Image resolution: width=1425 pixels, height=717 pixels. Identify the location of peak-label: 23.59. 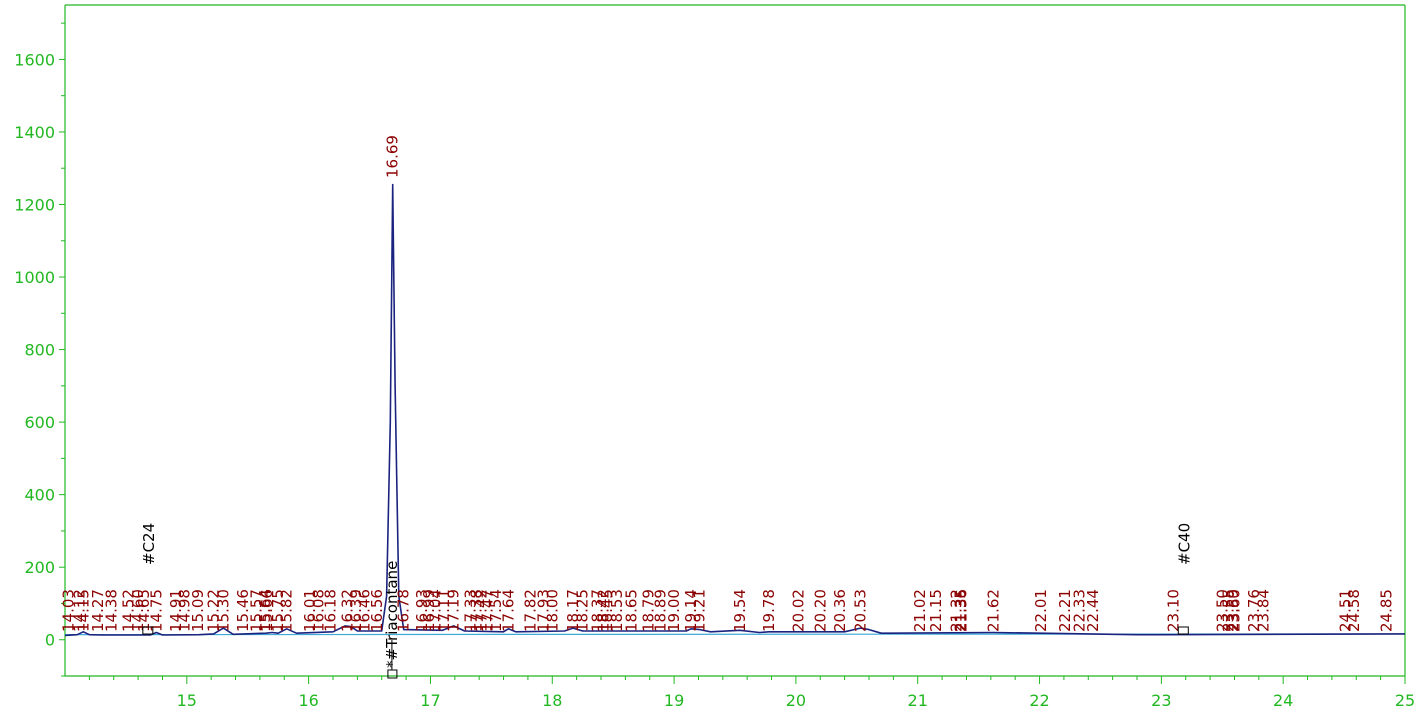
(1233, 610).